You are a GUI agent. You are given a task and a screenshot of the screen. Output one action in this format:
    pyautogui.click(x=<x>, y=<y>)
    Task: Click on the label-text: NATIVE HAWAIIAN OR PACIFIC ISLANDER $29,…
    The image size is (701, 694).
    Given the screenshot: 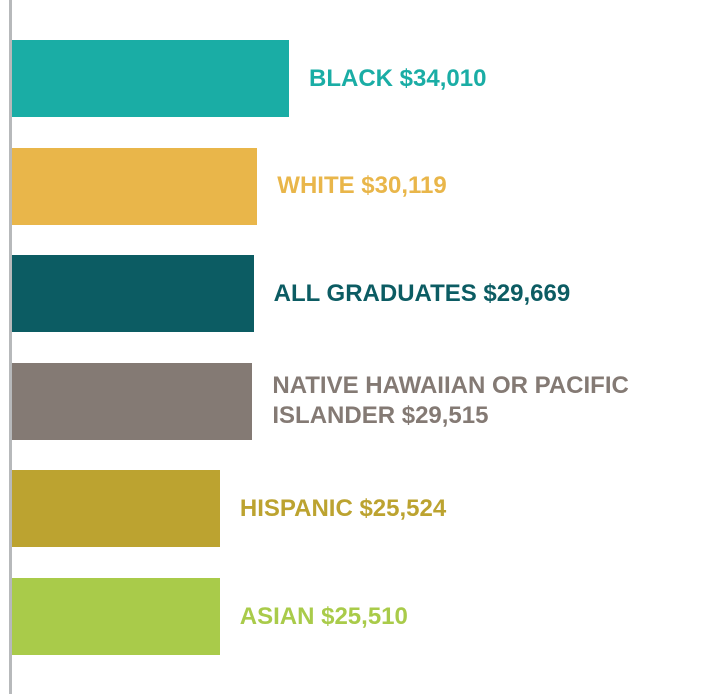 What is the action you would take?
    pyautogui.click(x=486, y=401)
    